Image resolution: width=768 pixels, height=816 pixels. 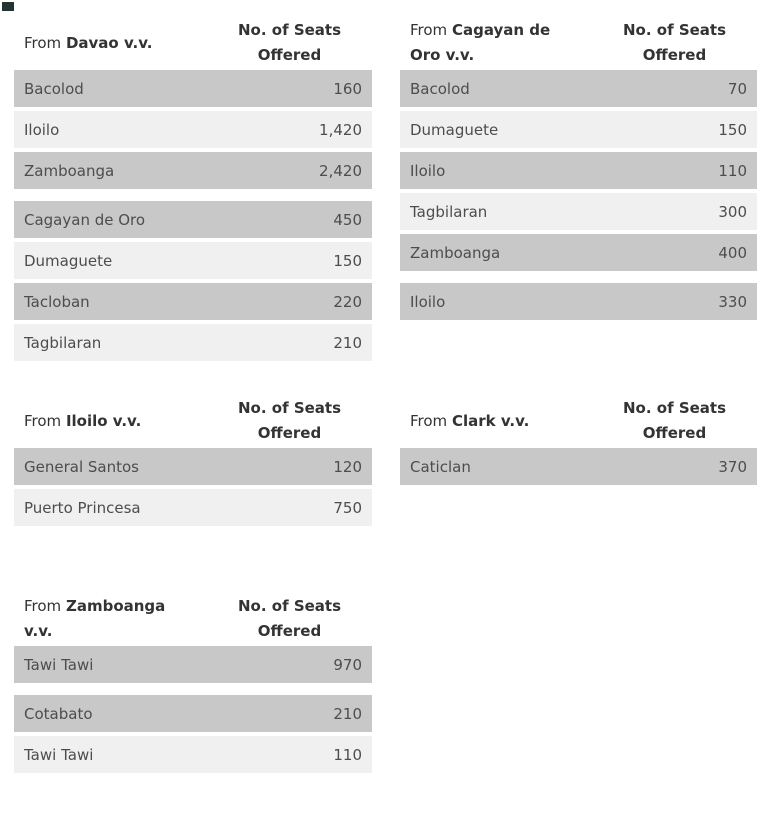 What do you see at coordinates (732, 466) in the screenshot?
I see `seats-cell: 370` at bounding box center [732, 466].